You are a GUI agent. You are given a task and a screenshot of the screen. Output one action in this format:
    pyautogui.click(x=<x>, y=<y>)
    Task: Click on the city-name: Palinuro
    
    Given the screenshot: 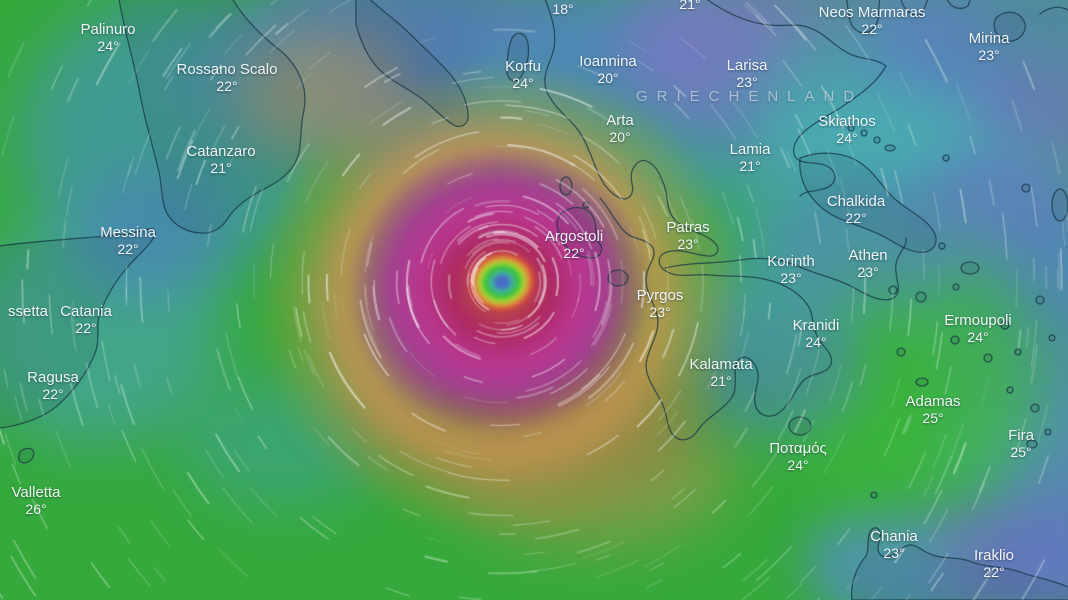 What is the action you would take?
    pyautogui.click(x=108, y=29)
    